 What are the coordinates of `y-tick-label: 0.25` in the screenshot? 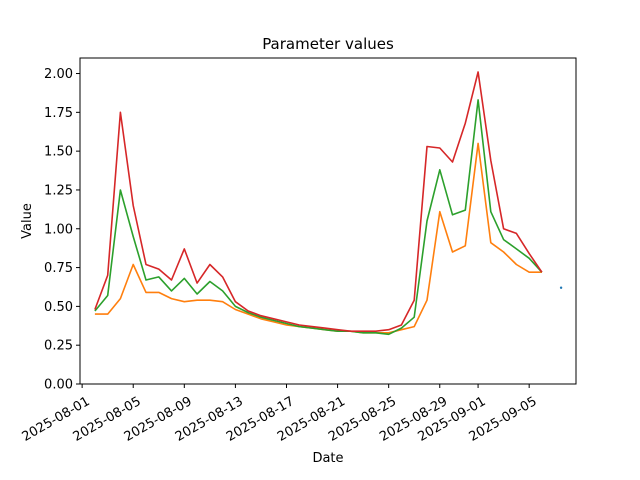 It's located at (58, 346).